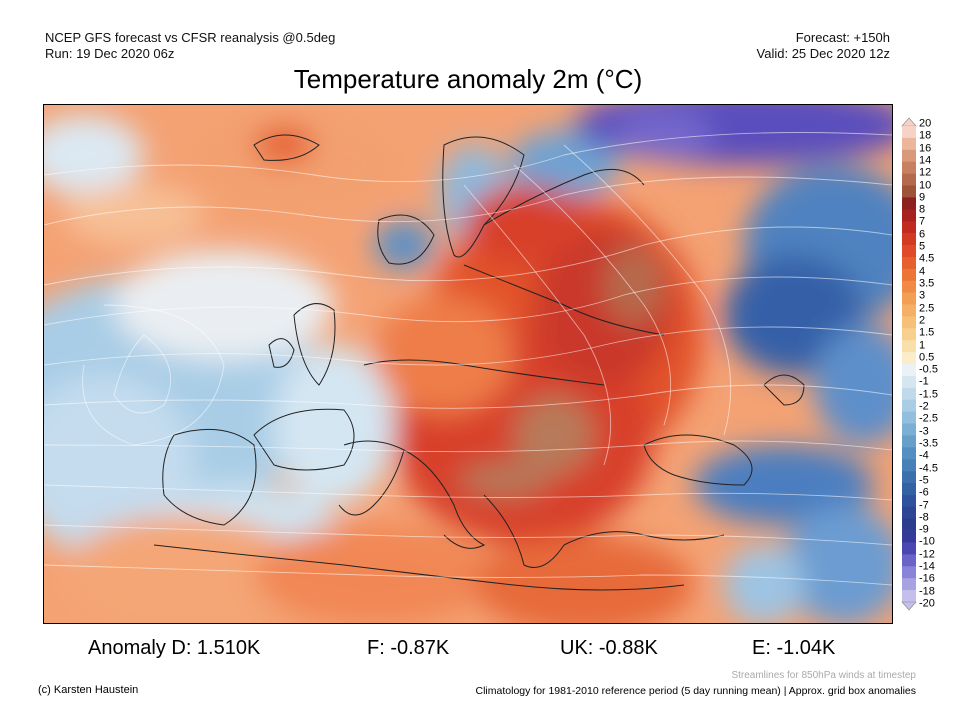  I want to click on colorbar-label: 6, so click(922, 234).